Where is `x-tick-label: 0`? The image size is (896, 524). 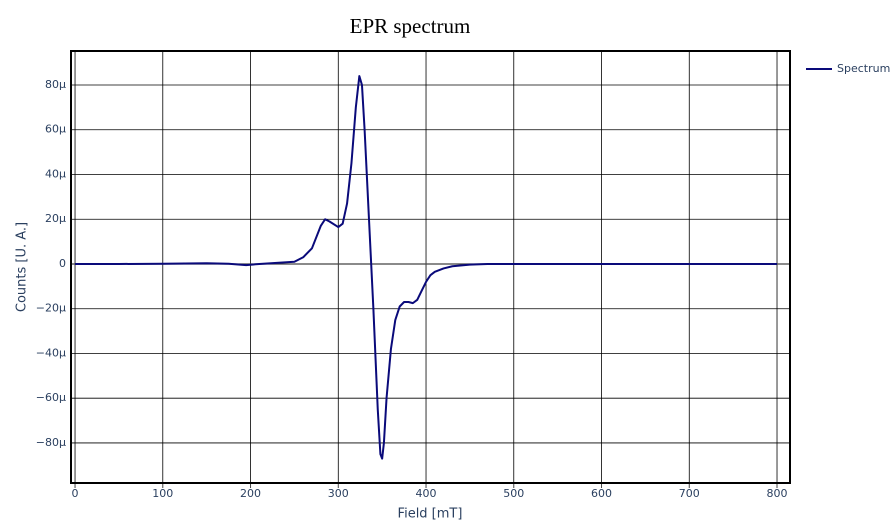 x-tick-label: 0 is located at coordinates (75, 493).